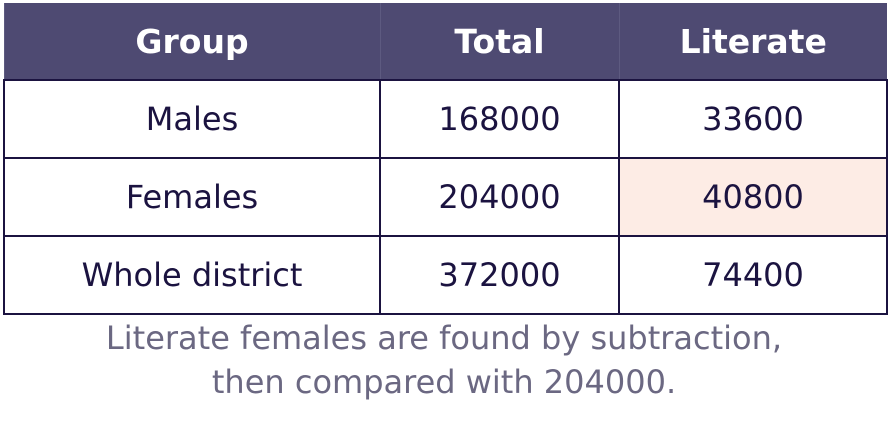  Describe the element at coordinates (192, 197) in the screenshot. I see `table-cell: Females` at that location.